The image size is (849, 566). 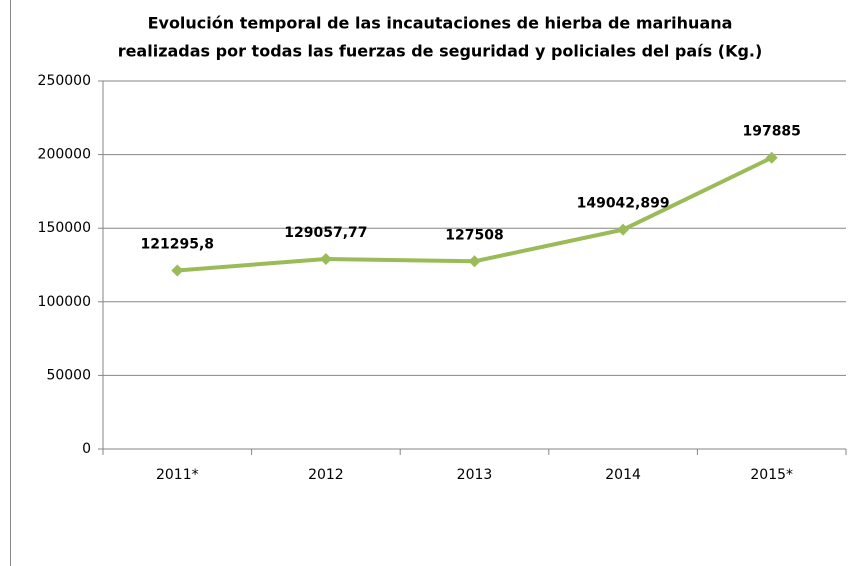 I want to click on value-label: 197885, so click(x=771, y=132).